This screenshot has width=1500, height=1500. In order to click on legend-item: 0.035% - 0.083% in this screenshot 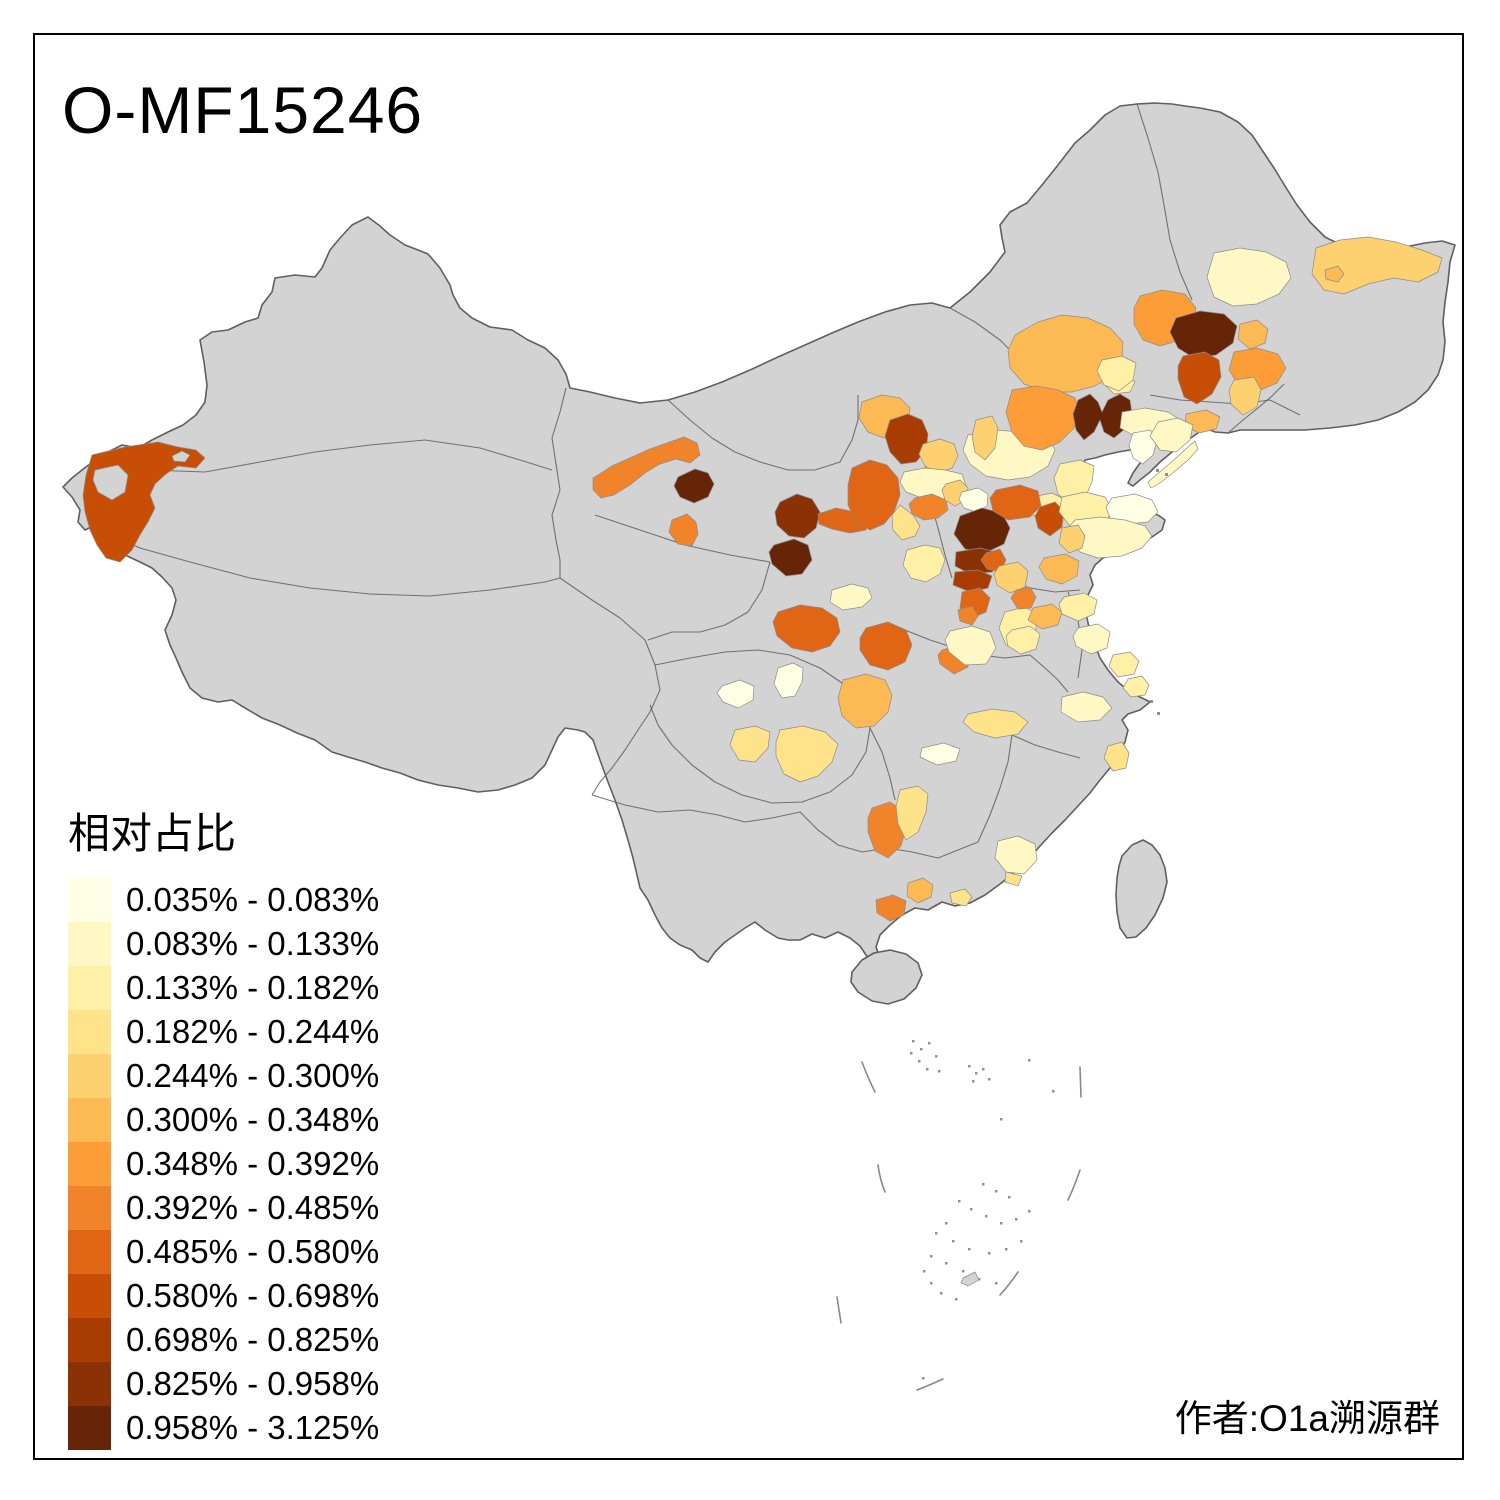, I will do `click(223, 900)`.